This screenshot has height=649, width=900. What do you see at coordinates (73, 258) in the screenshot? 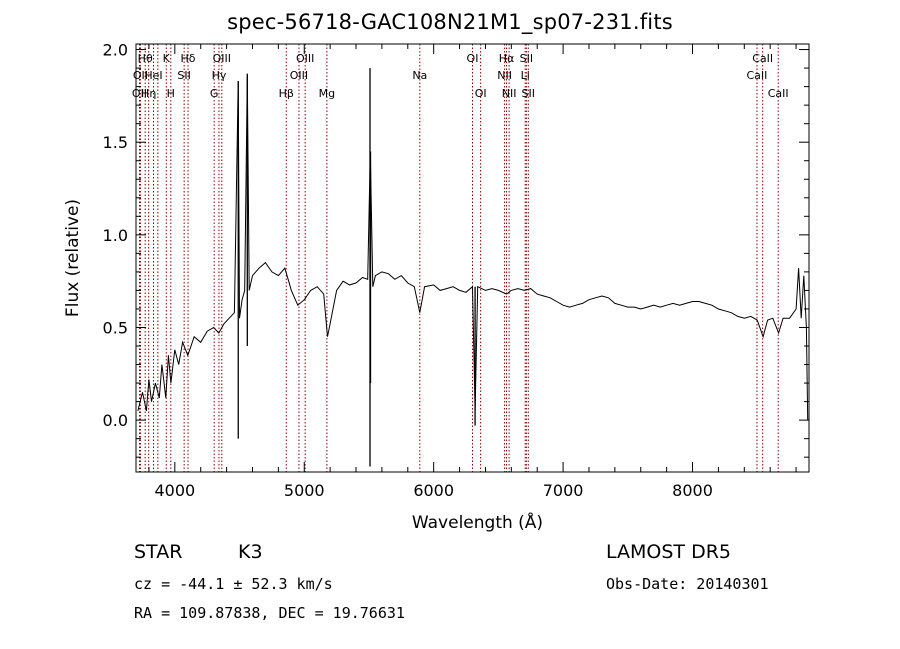
I see `y-axis-label: Flux (relative)` at bounding box center [73, 258].